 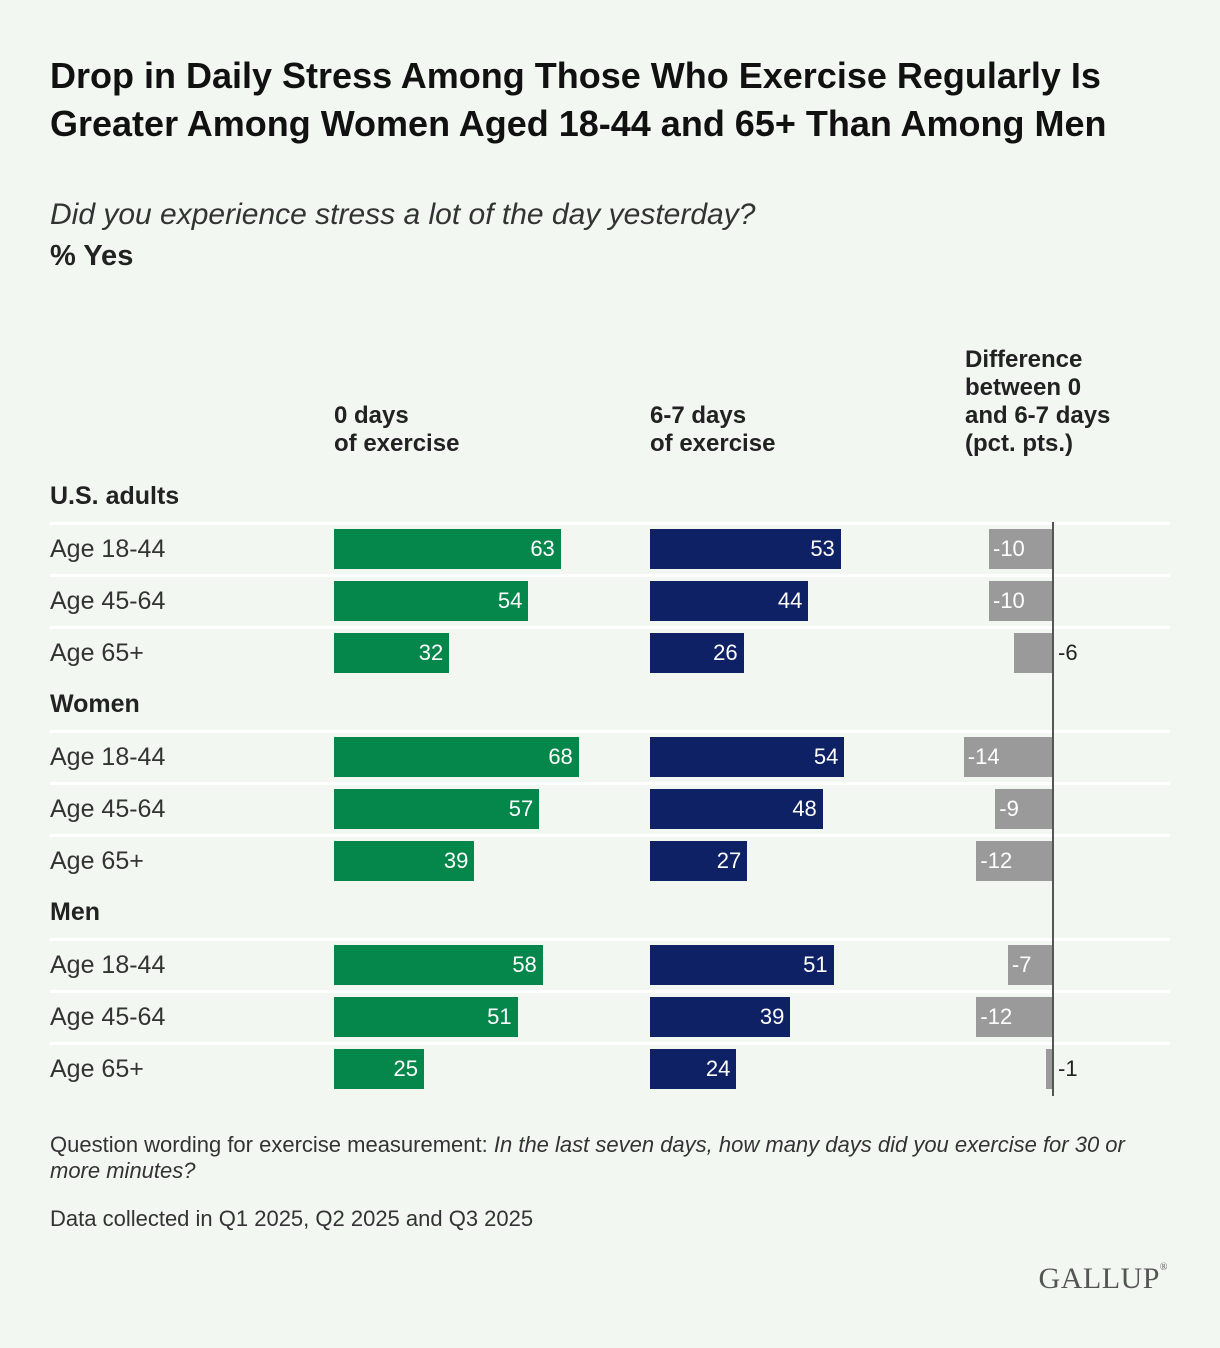 I want to click on column-header-six-seven-days: 6-7 days of exercise, so click(x=712, y=430).